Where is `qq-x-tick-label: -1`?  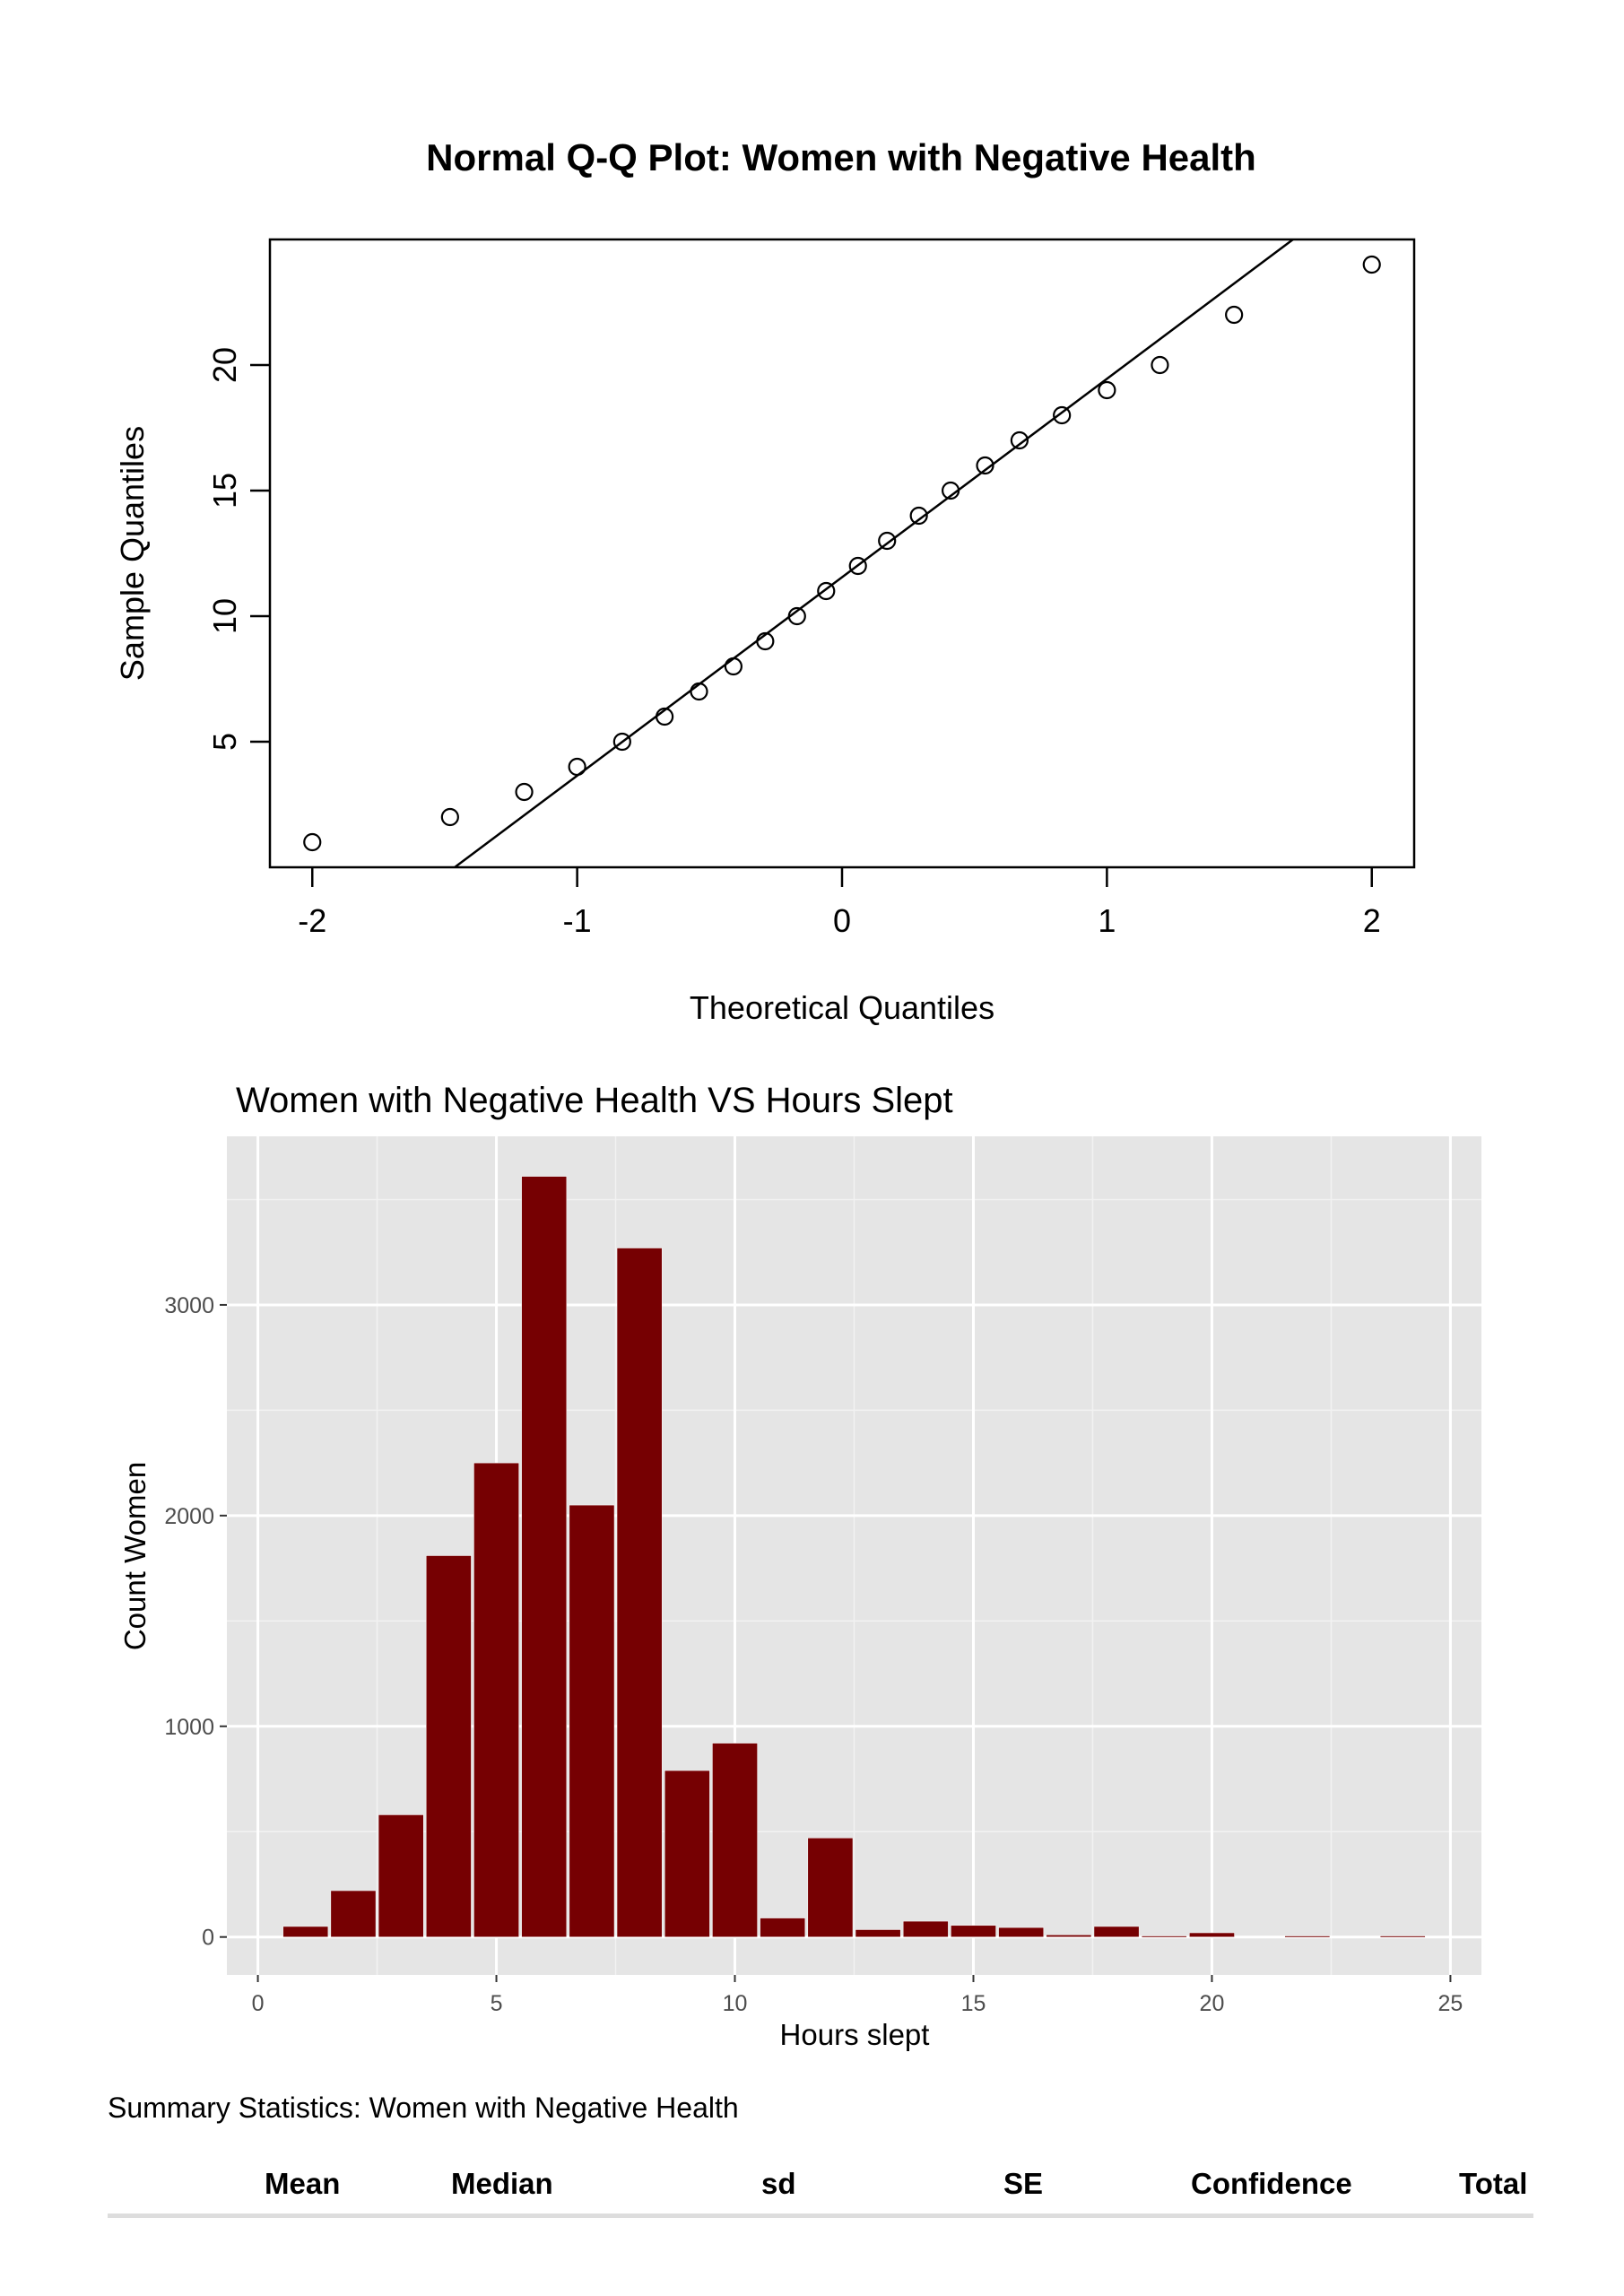
qq-x-tick-label: -1 is located at coordinates (577, 920).